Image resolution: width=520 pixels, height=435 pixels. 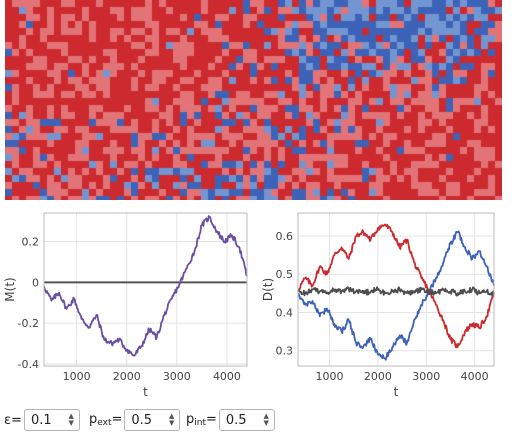 I want to click on p-int-label: pint=, so click(x=201, y=420).